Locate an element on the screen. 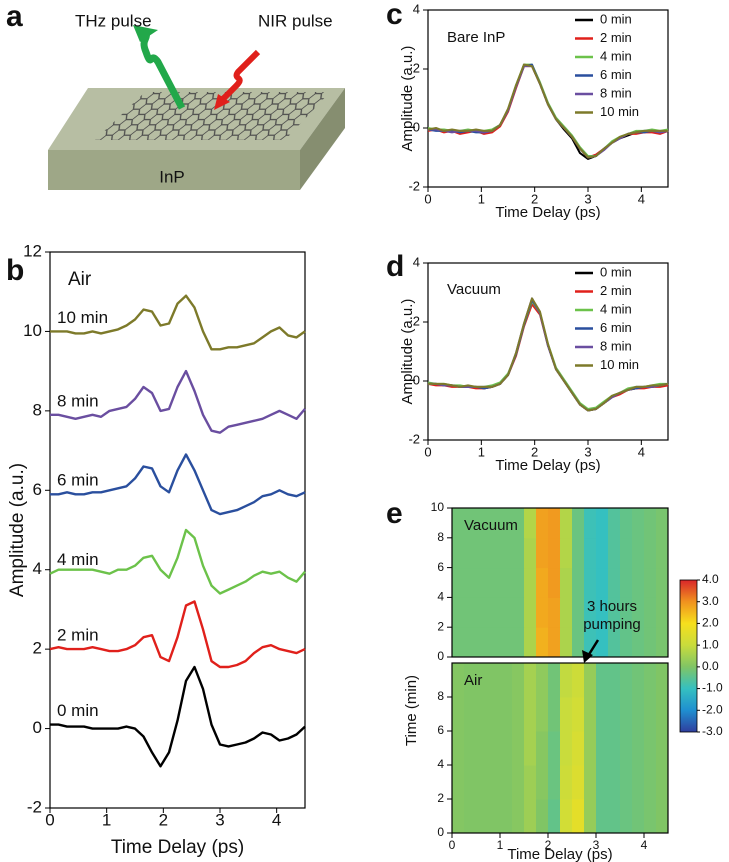 This screenshot has height=862, width=729. colorbar is located at coordinates (688, 656).